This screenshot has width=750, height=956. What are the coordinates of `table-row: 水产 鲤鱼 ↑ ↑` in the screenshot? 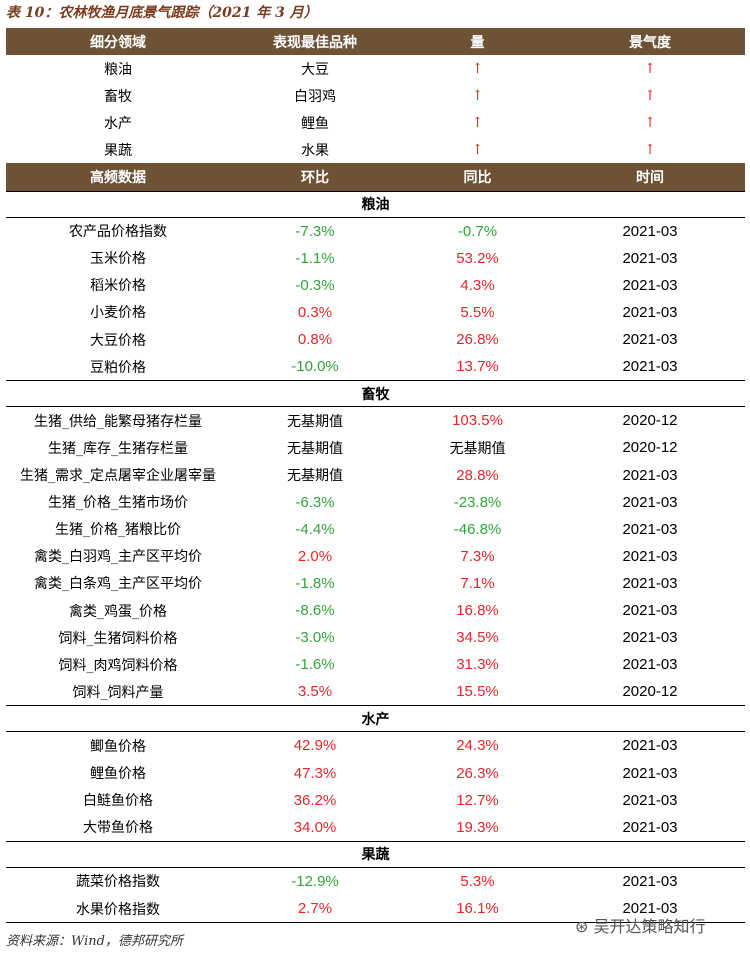 It's located at (375, 122).